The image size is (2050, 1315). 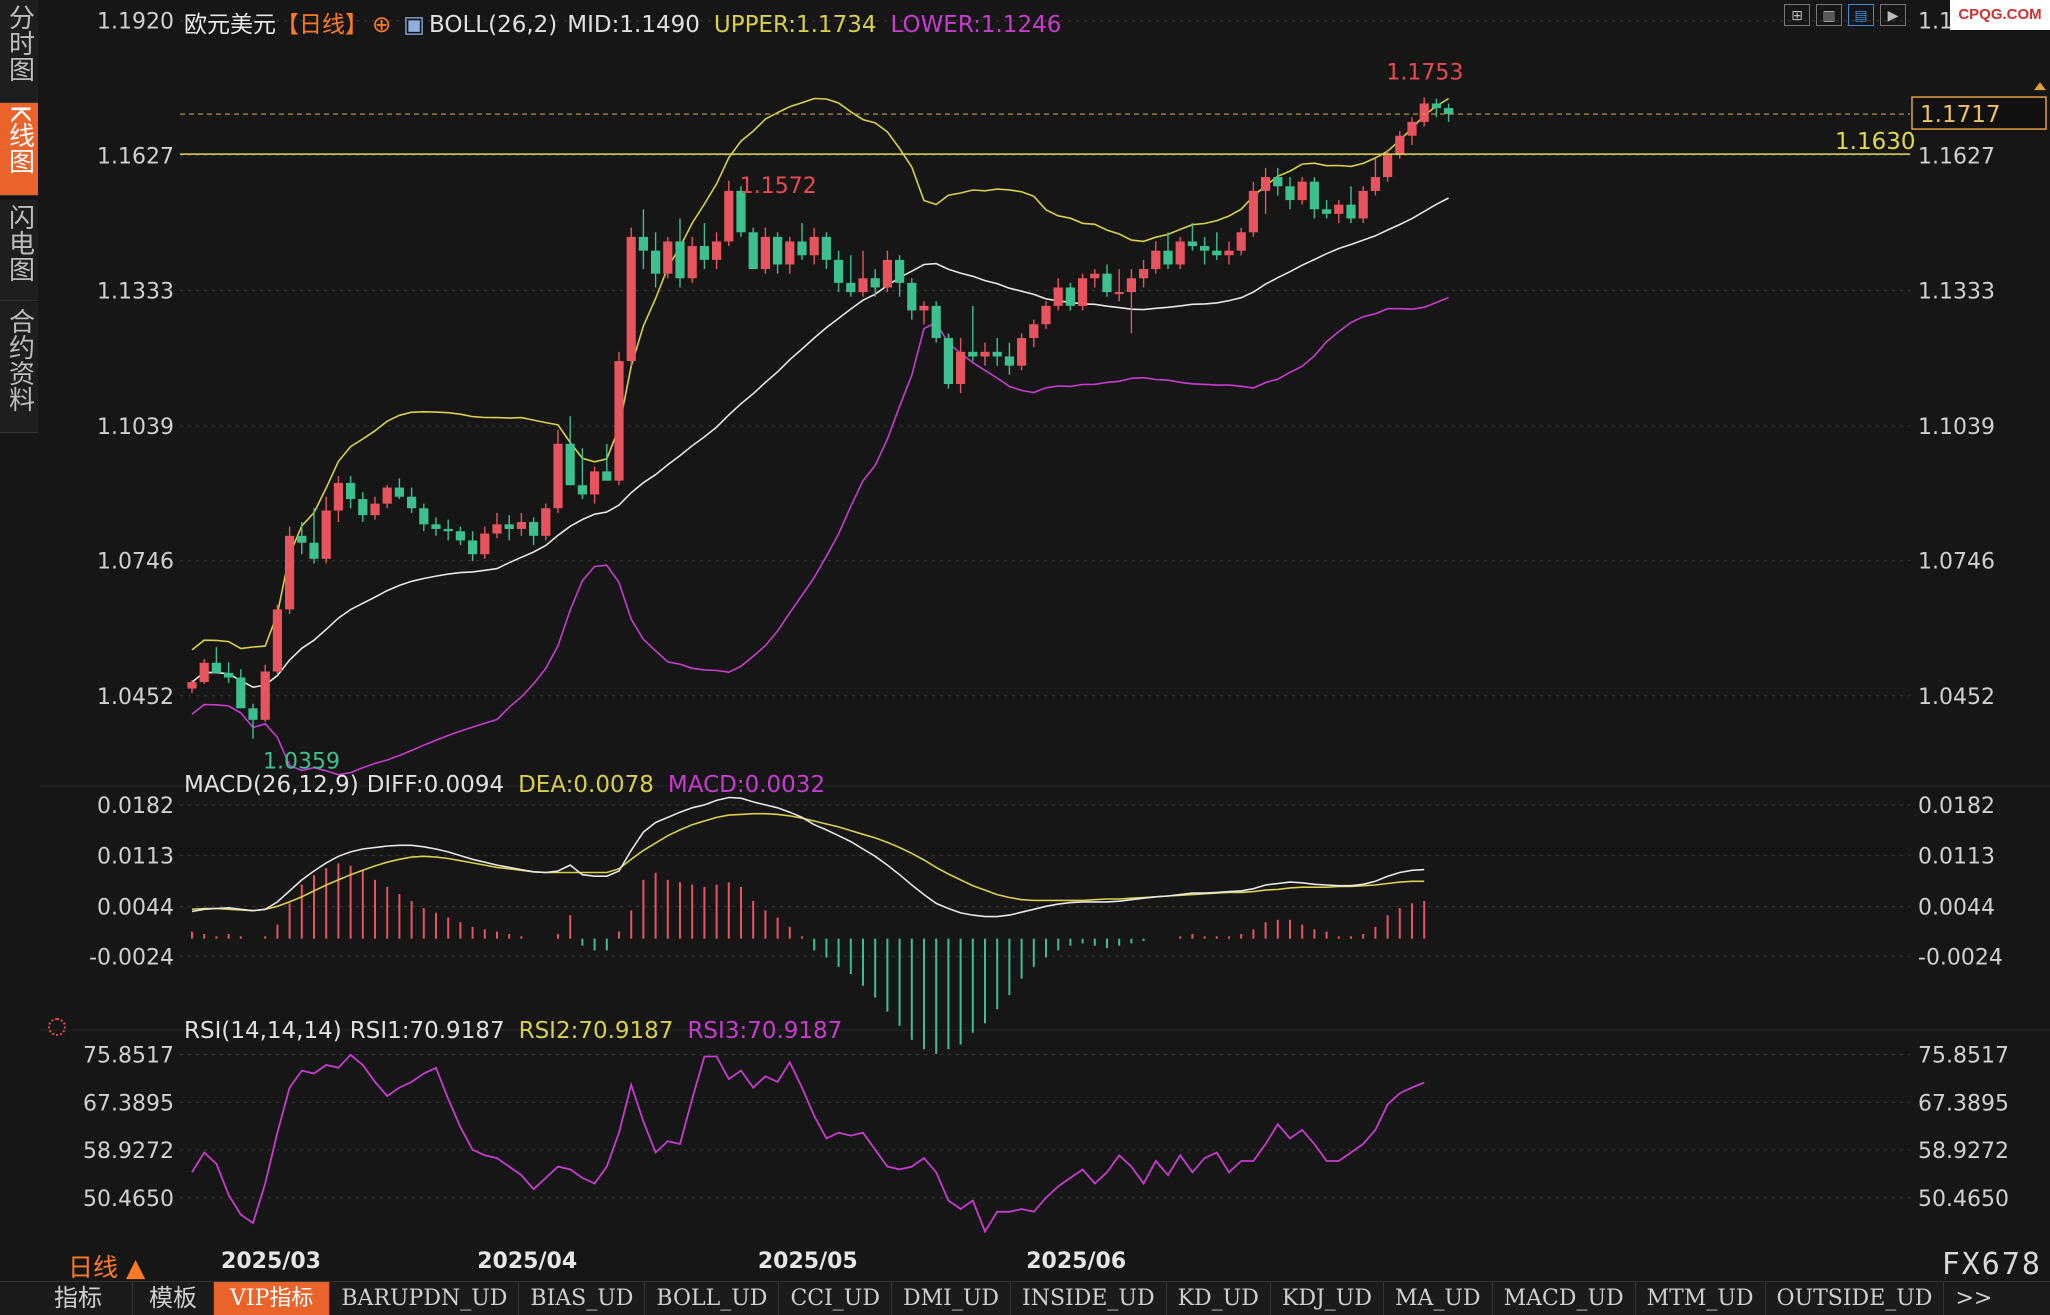 What do you see at coordinates (1956, 697) in the screenshot?
I see `price-ytick-right: 1.0452` at bounding box center [1956, 697].